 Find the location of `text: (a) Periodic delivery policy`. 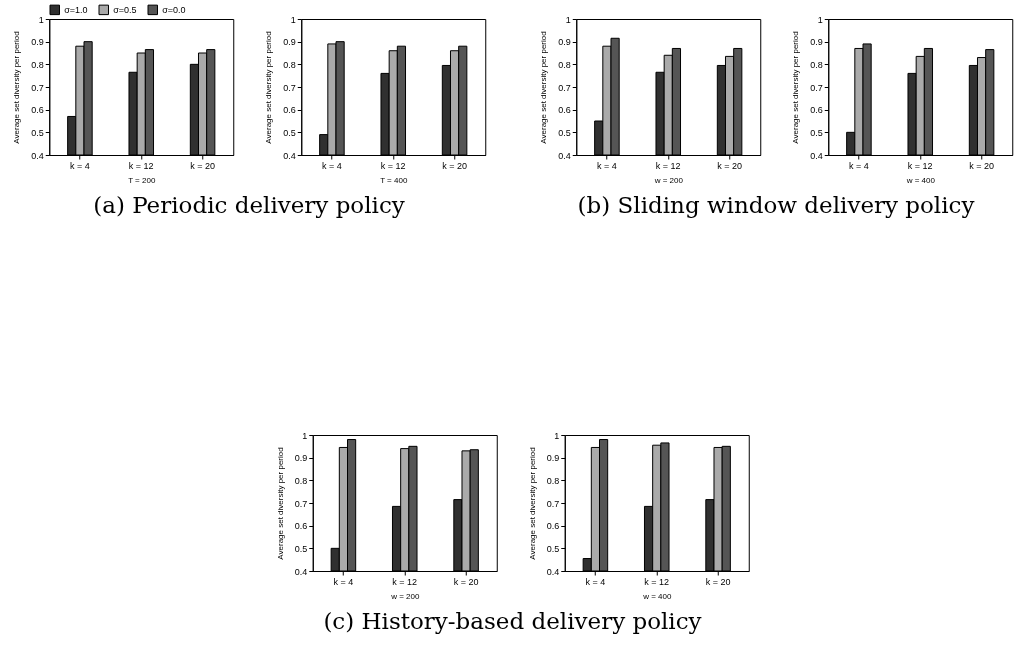

text: (a) Periodic delivery policy is located at coordinates (249, 204).